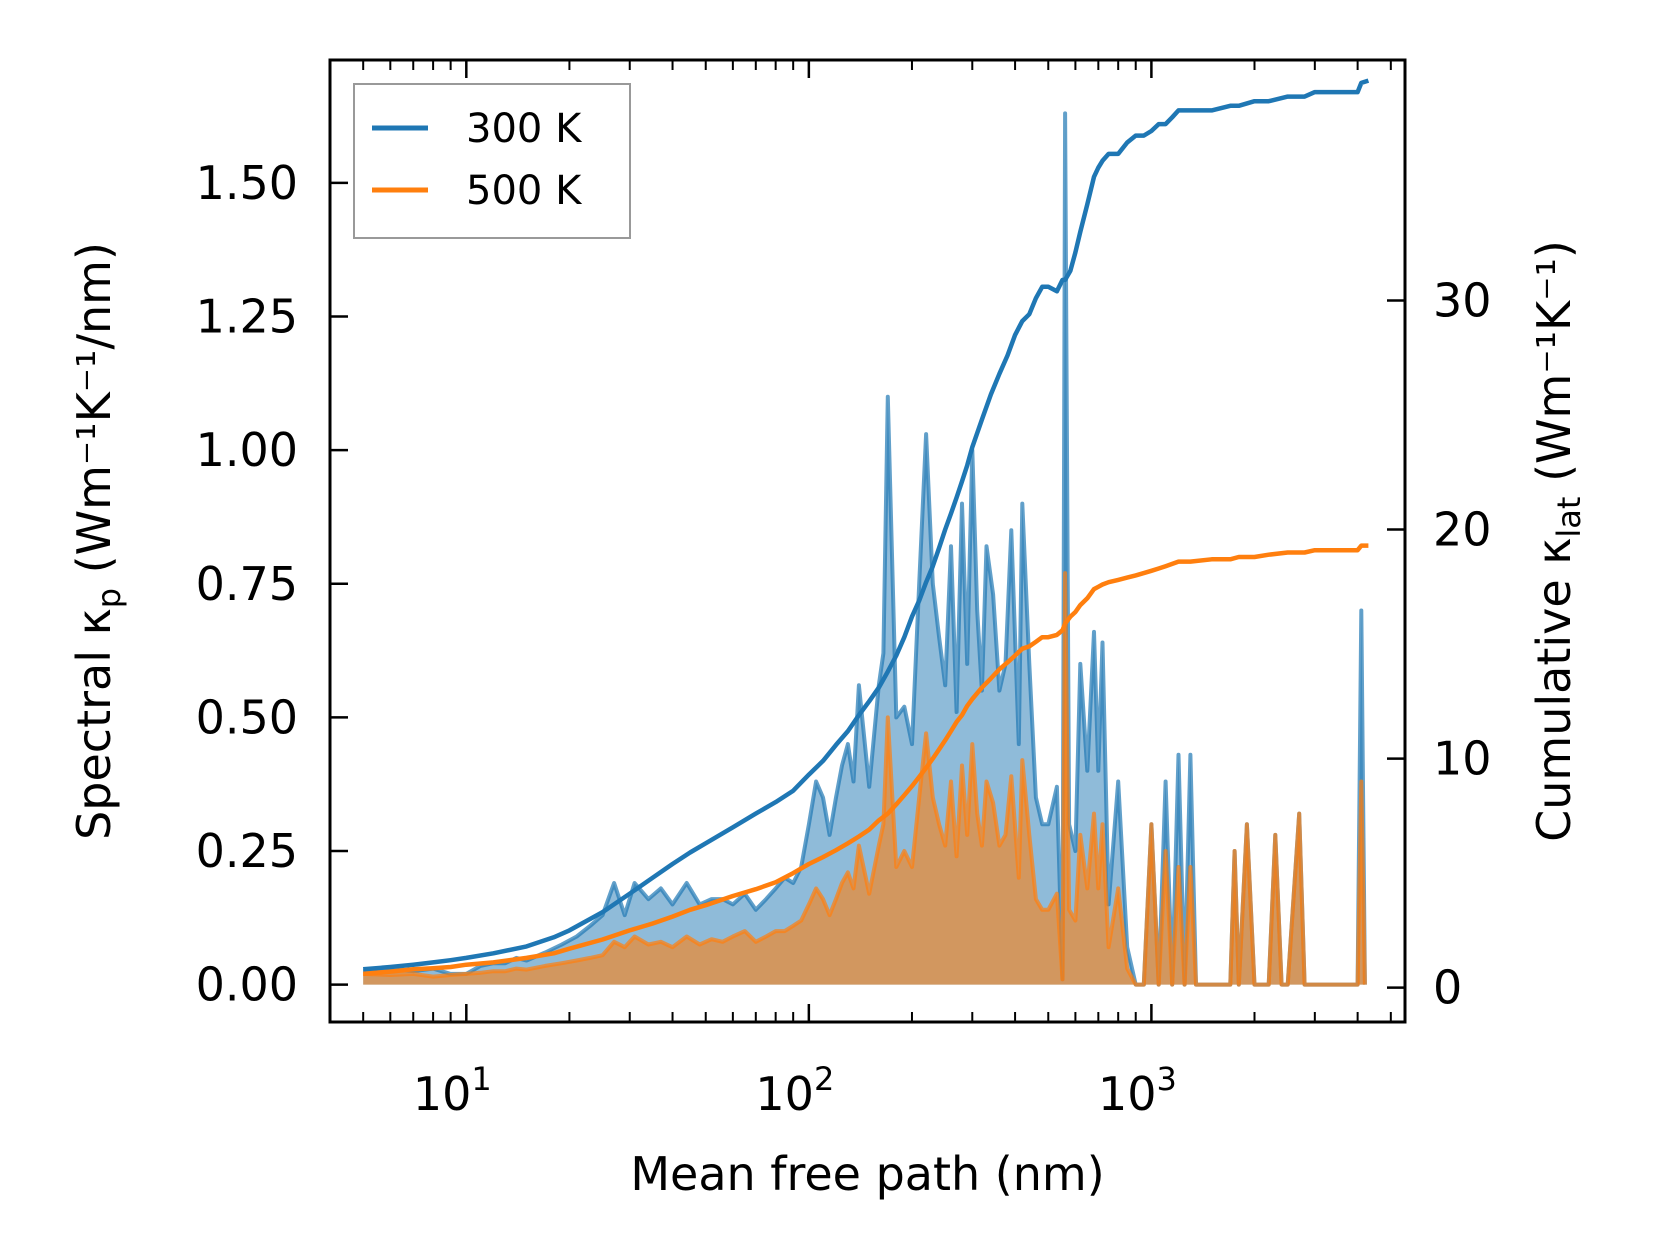  What do you see at coordinates (1166, 1079) in the screenshot?
I see `x-tick-exponent: 3` at bounding box center [1166, 1079].